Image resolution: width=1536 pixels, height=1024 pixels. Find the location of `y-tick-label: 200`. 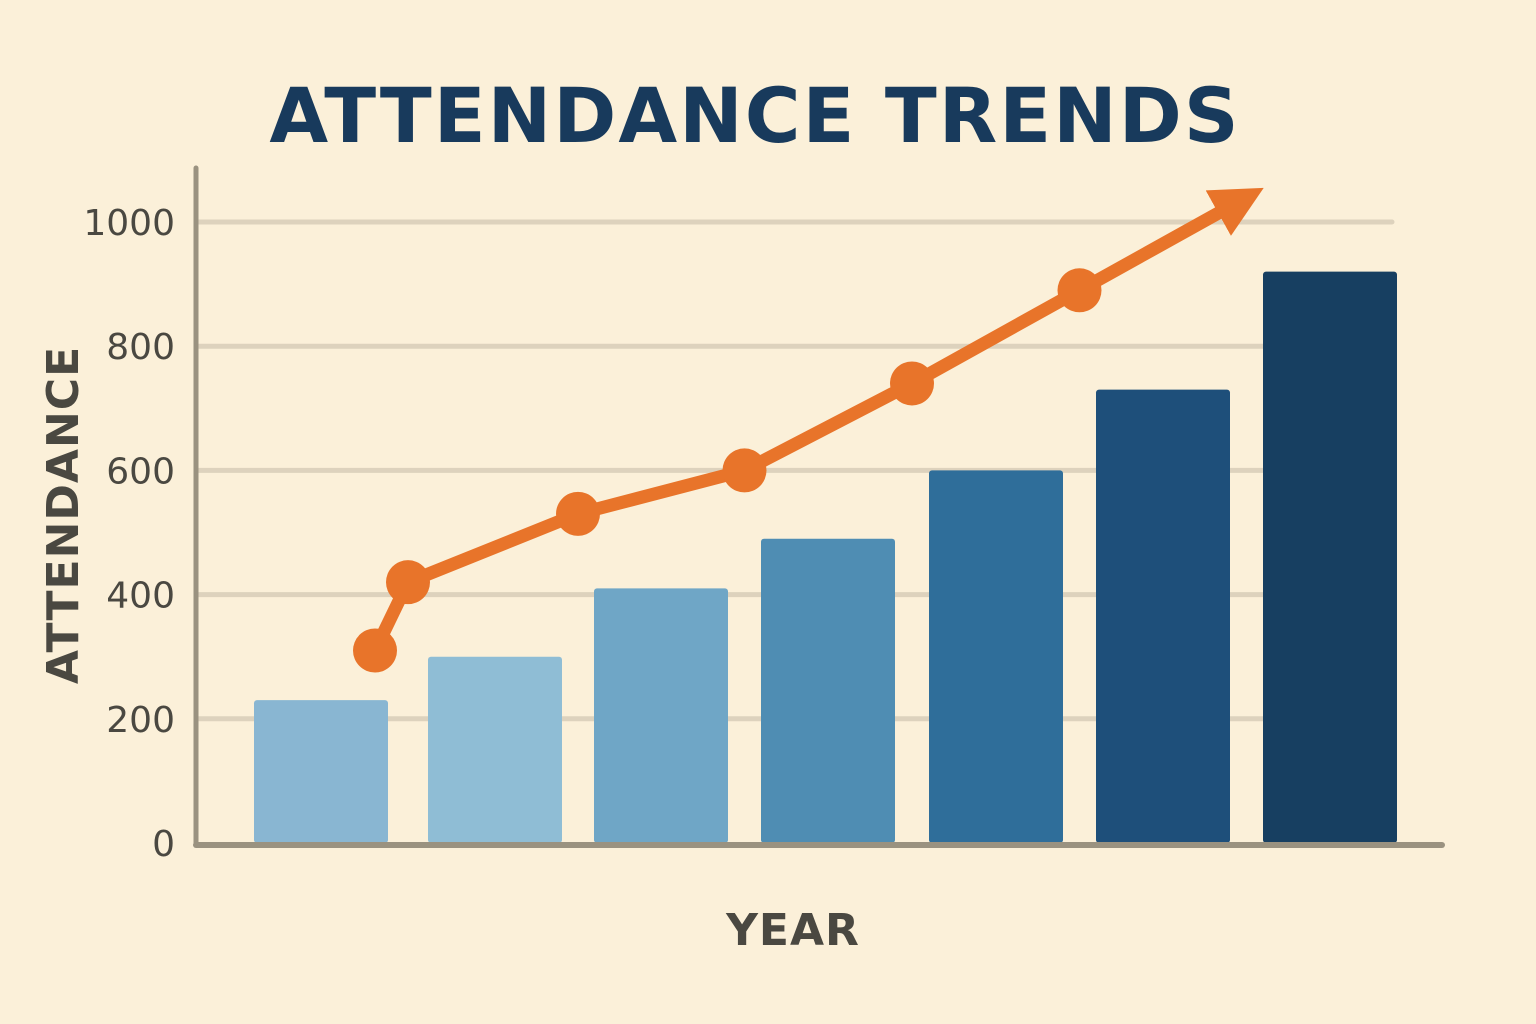

y-tick-label: 200 is located at coordinates (140, 720).